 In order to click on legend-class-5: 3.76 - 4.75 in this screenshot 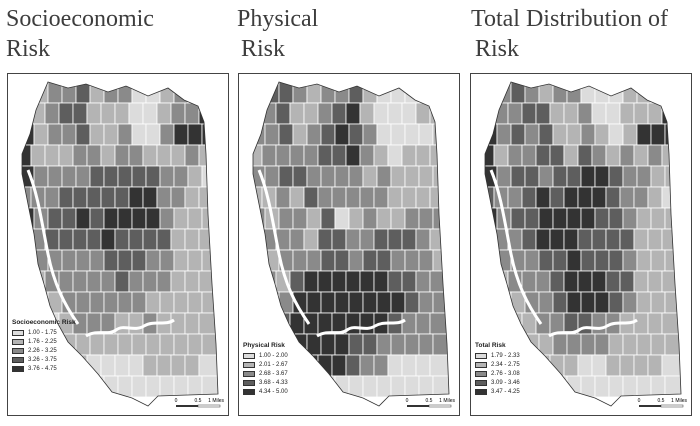, I will do `click(44, 368)`.